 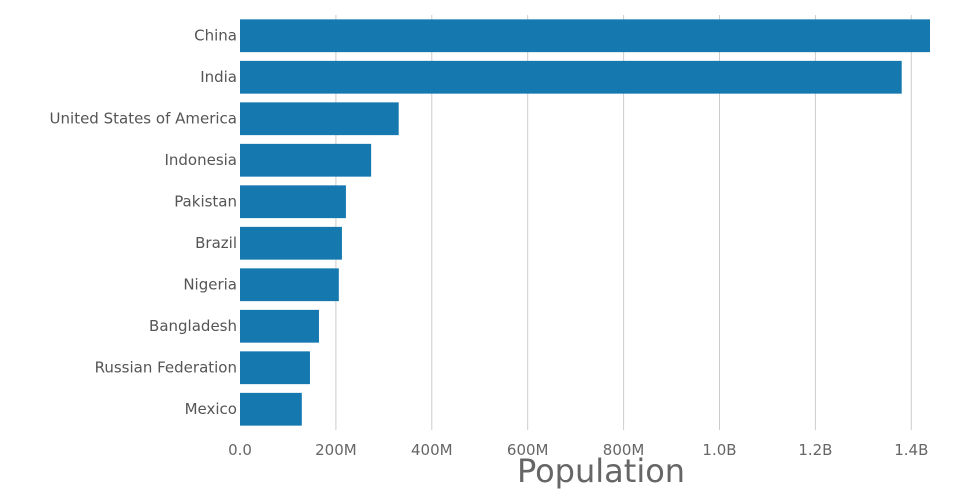 What do you see at coordinates (143, 118) in the screenshot?
I see `category-label: United States of America` at bounding box center [143, 118].